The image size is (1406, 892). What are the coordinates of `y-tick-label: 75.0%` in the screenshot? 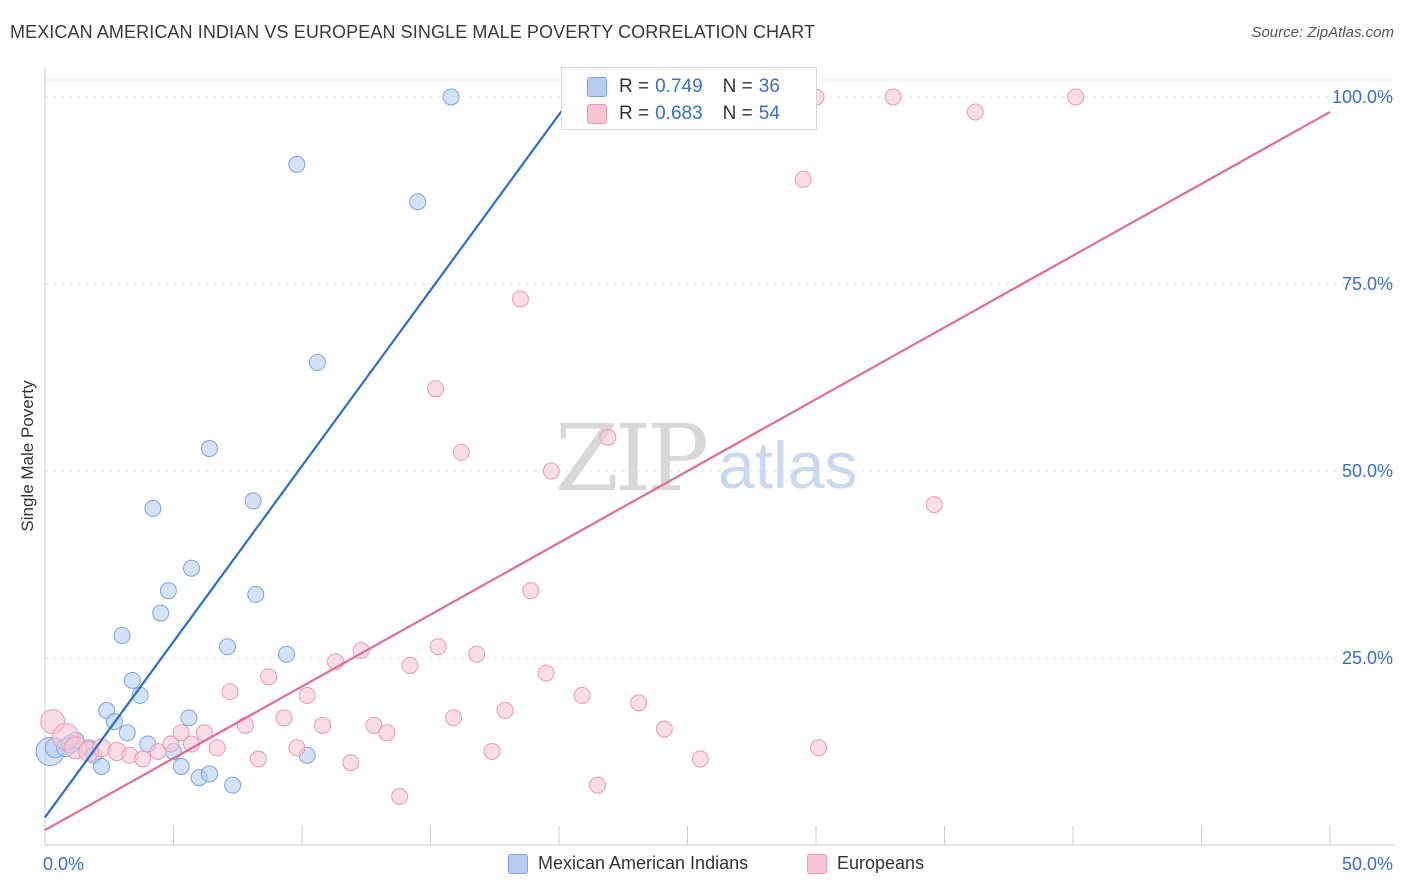 It's located at (1367, 284).